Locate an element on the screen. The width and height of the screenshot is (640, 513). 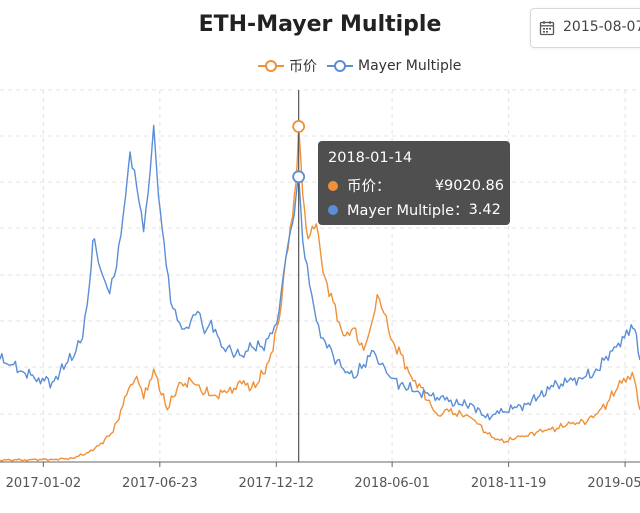
date-picker: 2015-08-07 is located at coordinates (585, 28).